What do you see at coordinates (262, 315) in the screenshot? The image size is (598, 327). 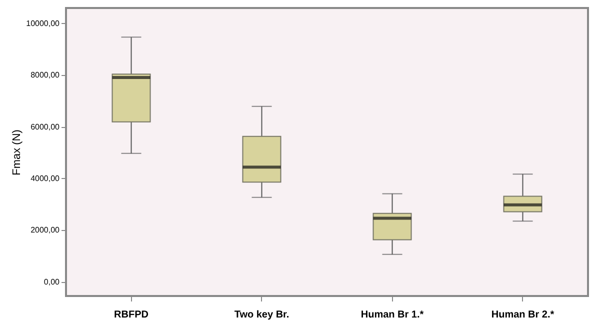 I see `x-tick-label: Two key Br.` at bounding box center [262, 315].